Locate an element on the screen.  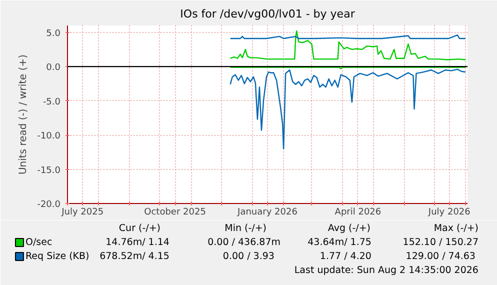
y-tick-label: 0.0 is located at coordinates (53, 68).